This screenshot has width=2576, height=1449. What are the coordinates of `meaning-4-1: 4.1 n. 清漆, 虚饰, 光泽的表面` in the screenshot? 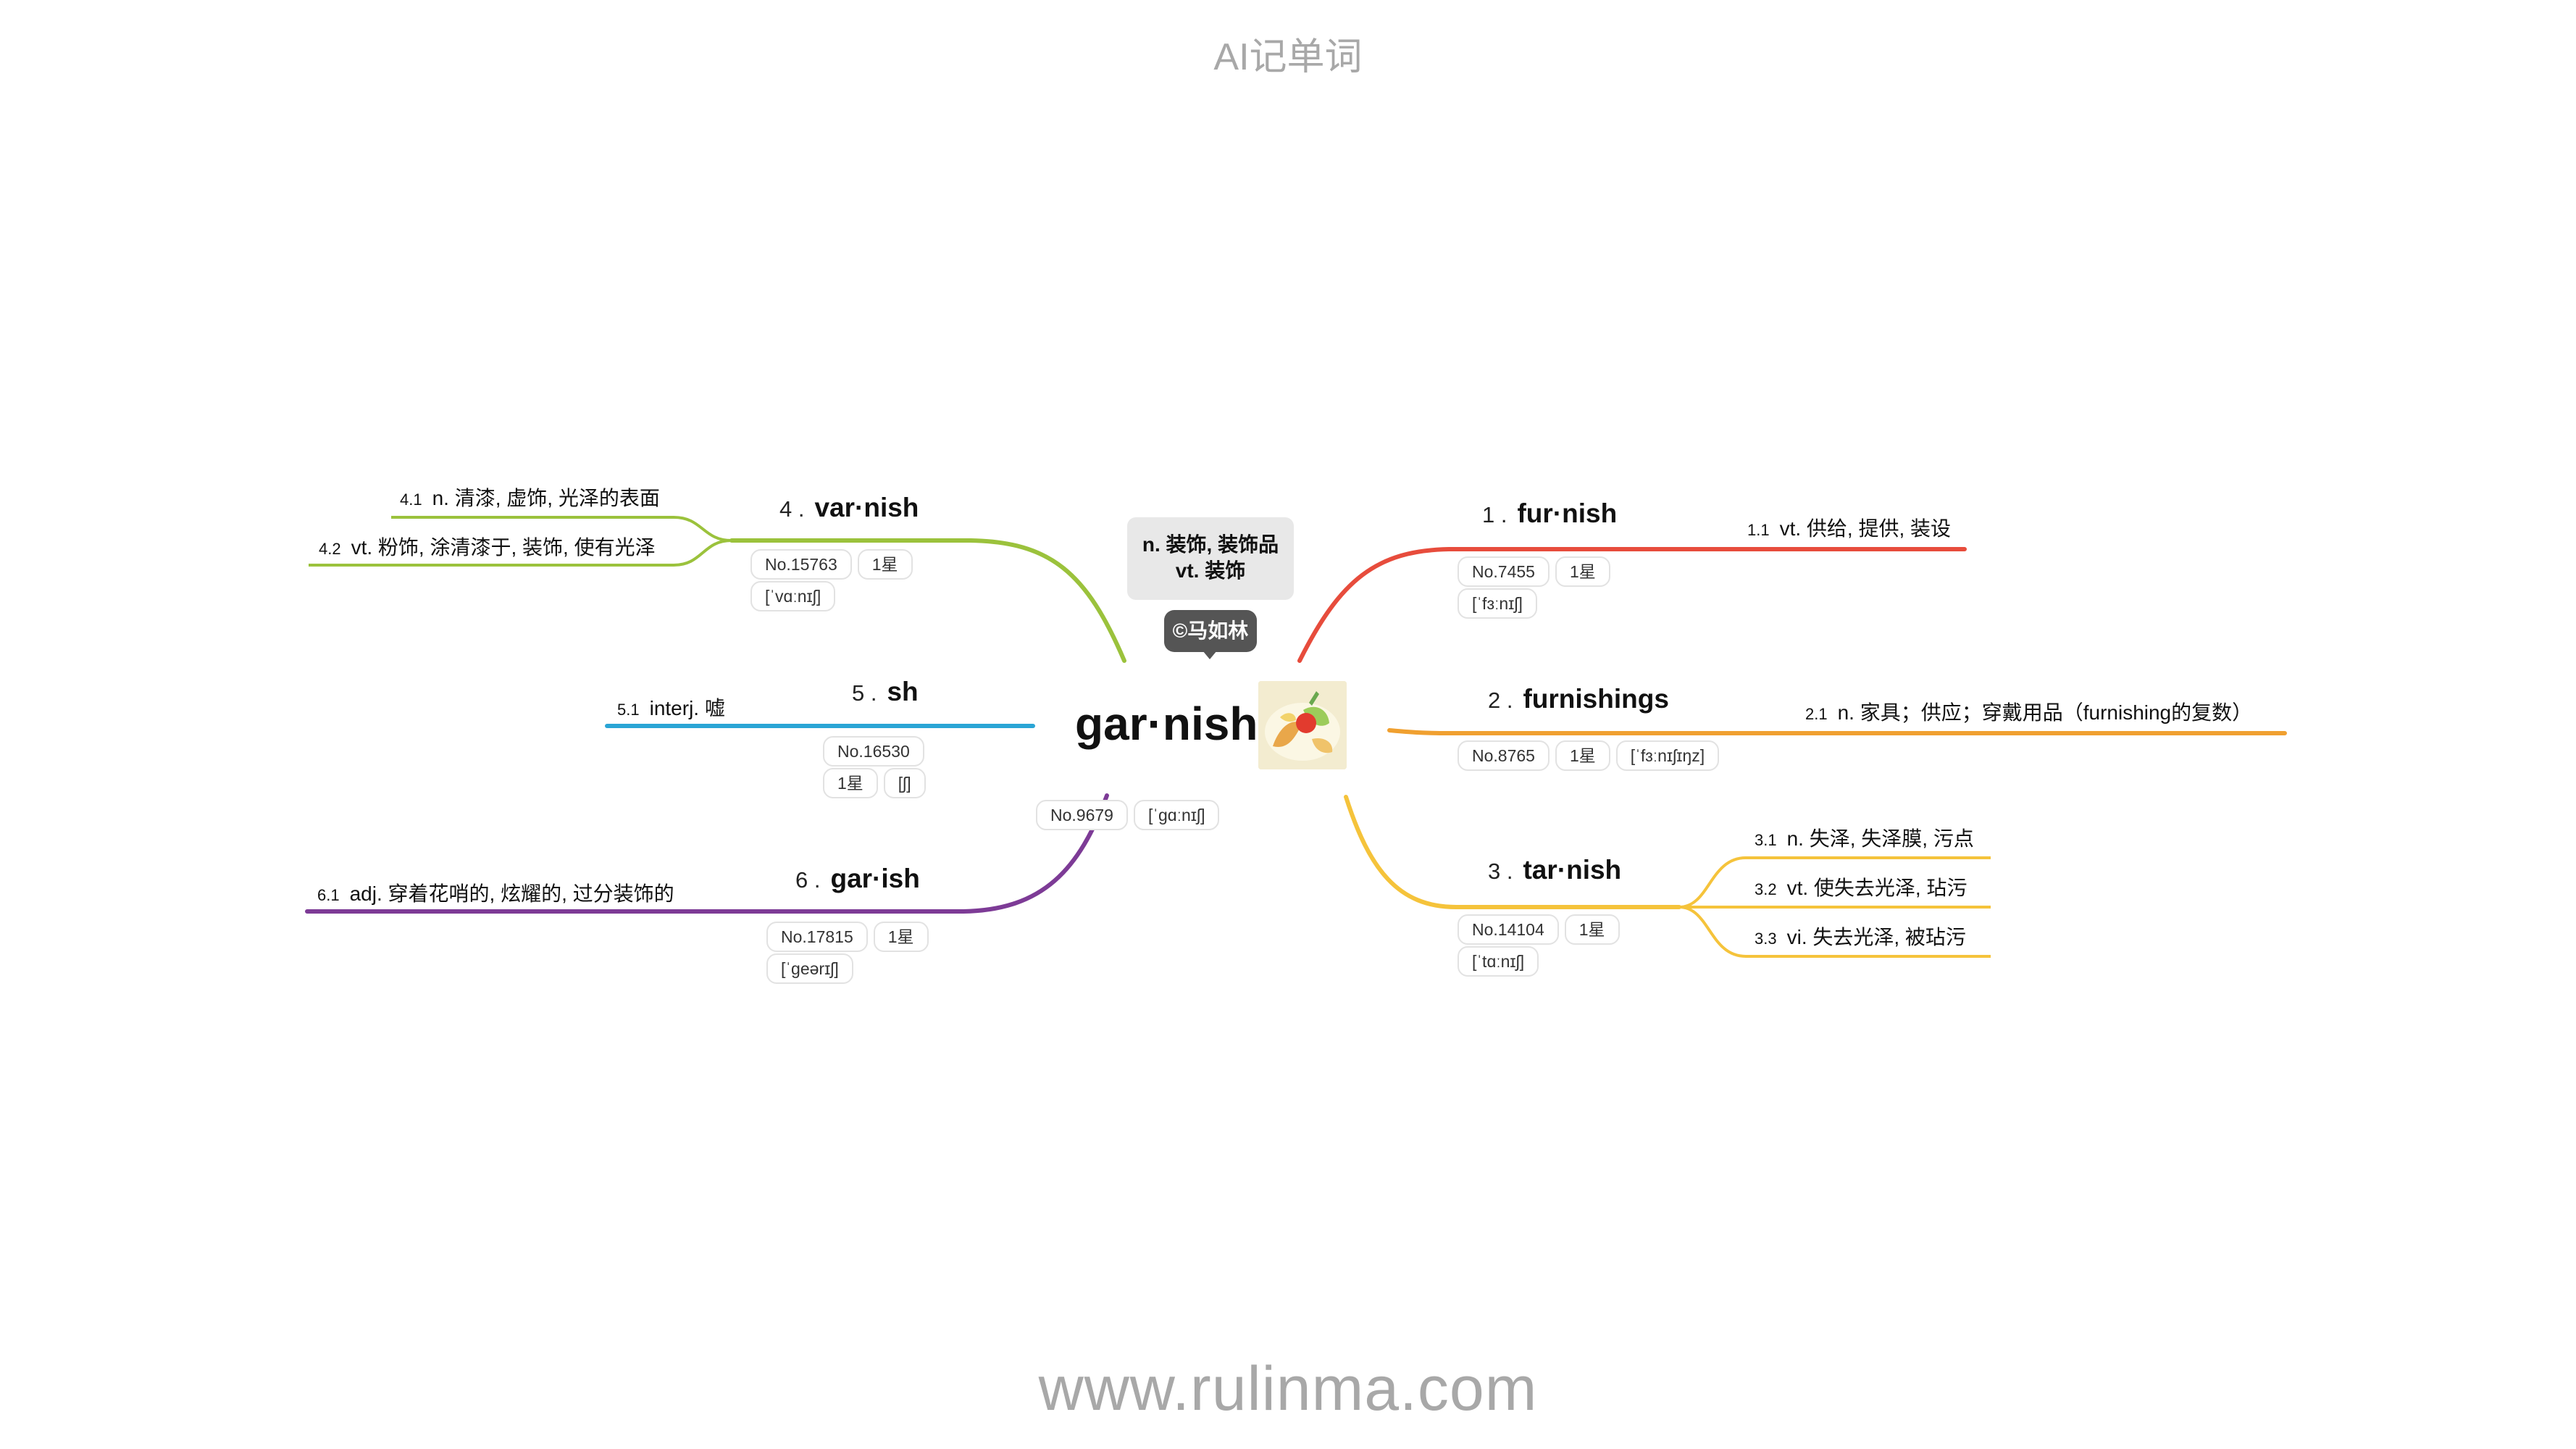 It's located at (530, 497).